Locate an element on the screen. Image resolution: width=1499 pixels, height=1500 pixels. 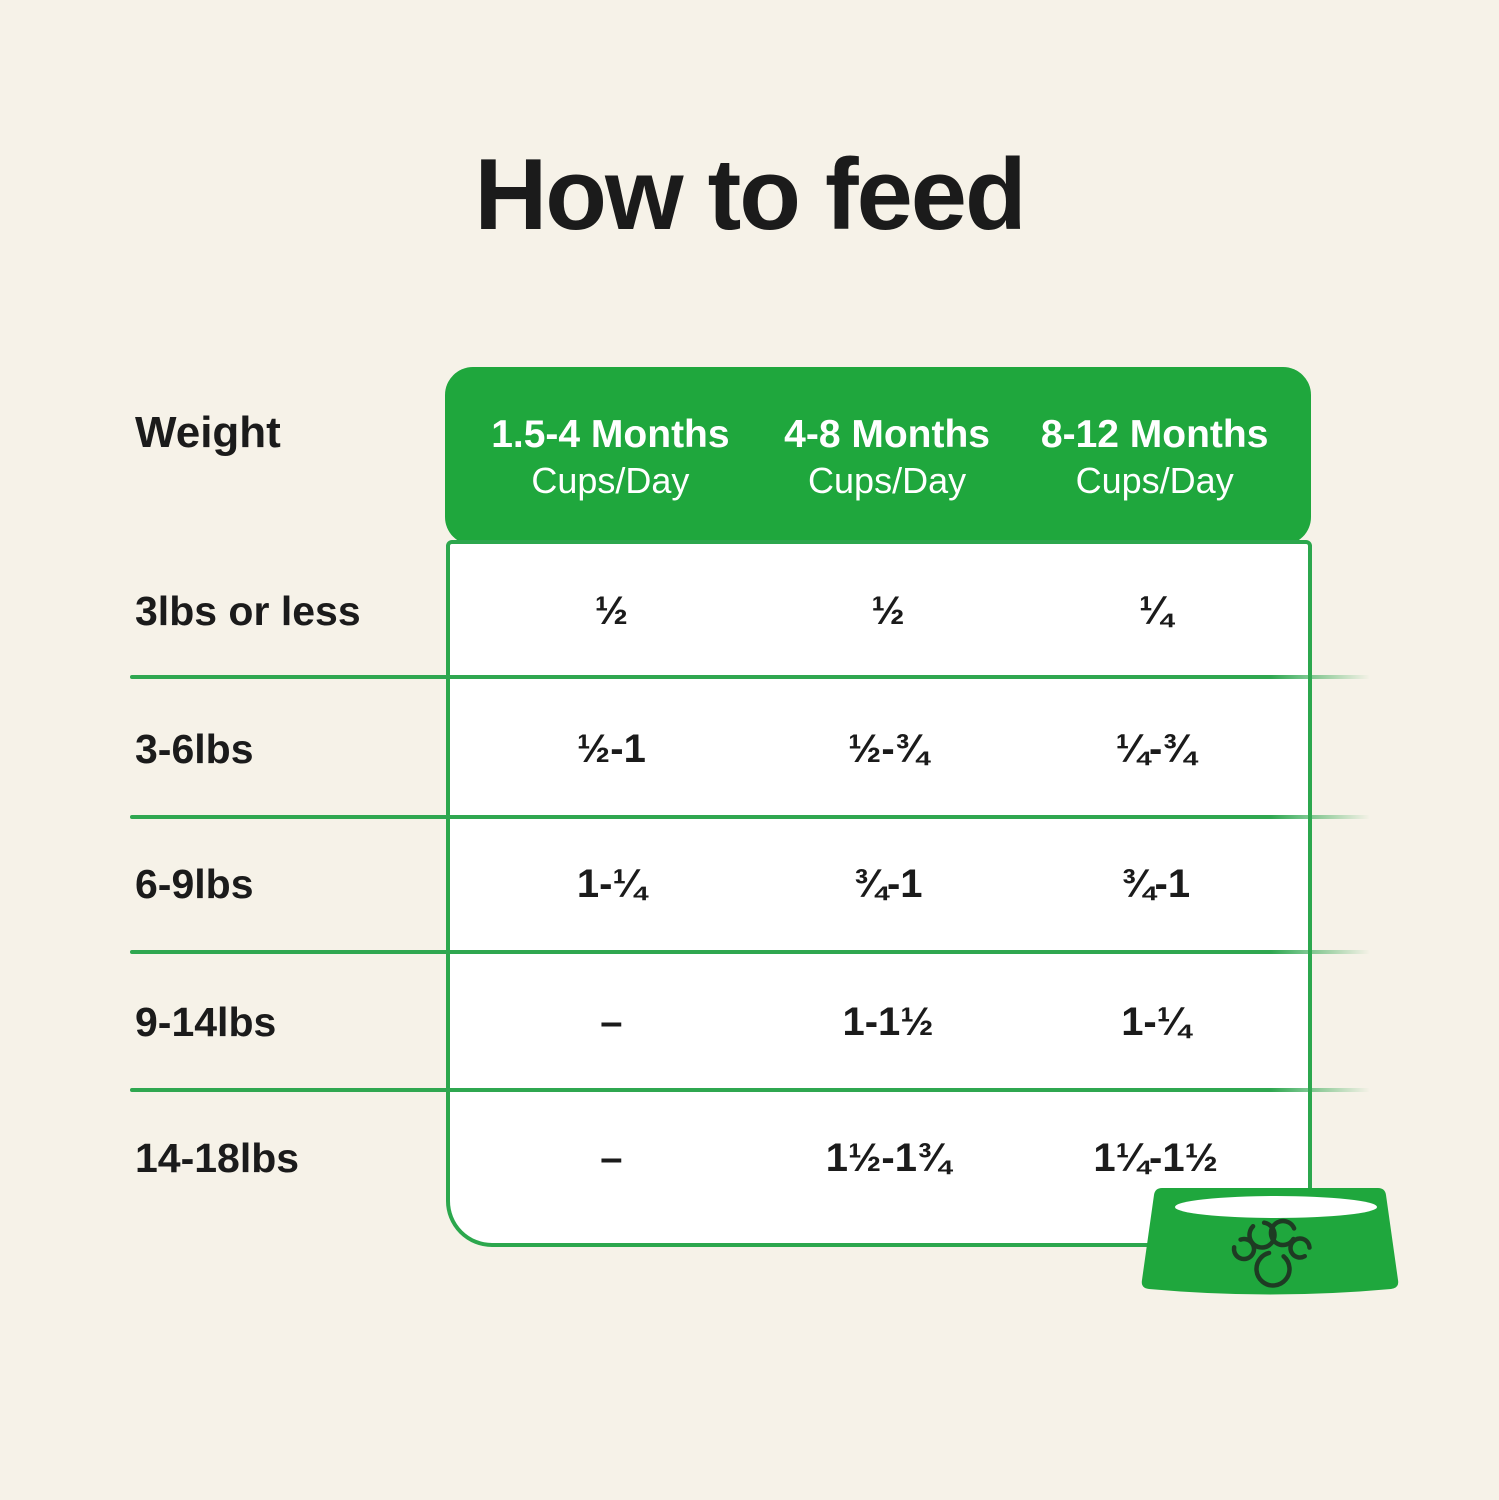
column-header-2-sublabel: Cups/Day is located at coordinates (887, 481).